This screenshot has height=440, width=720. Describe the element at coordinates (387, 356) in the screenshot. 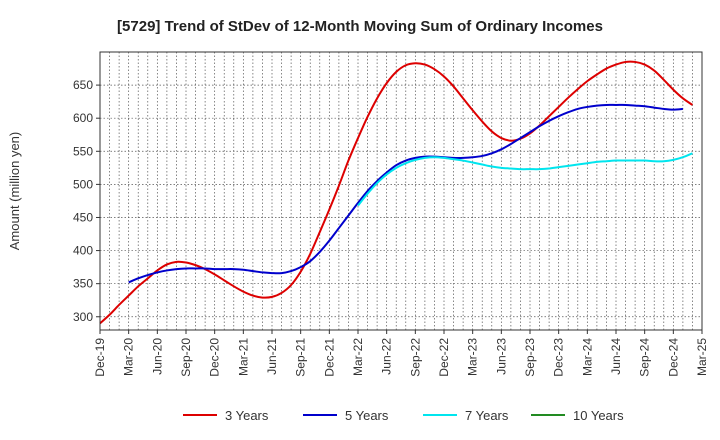

I see `x-tick-label: Jun-22` at that location.